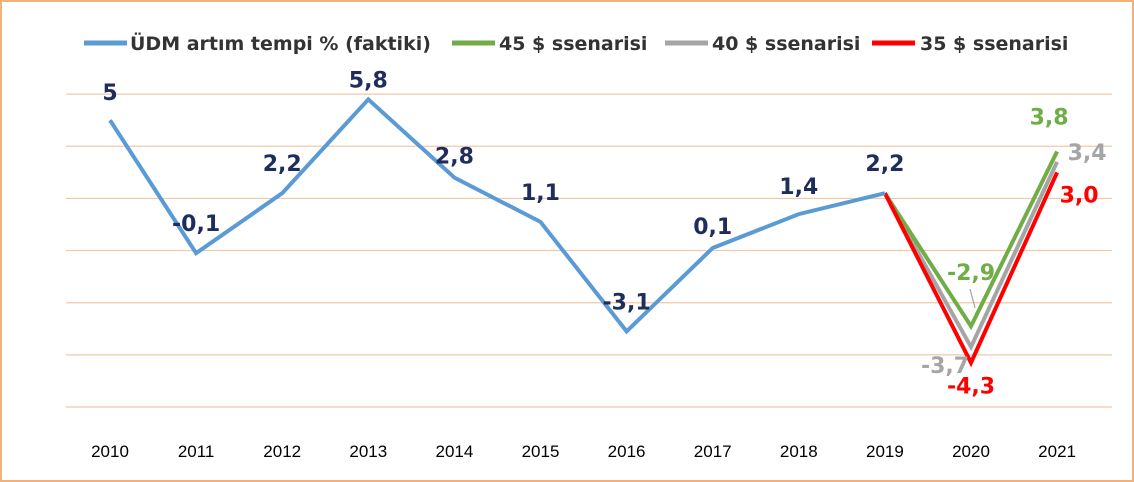 This screenshot has width=1134, height=482. I want to click on data-label: 1,4, so click(798, 187).